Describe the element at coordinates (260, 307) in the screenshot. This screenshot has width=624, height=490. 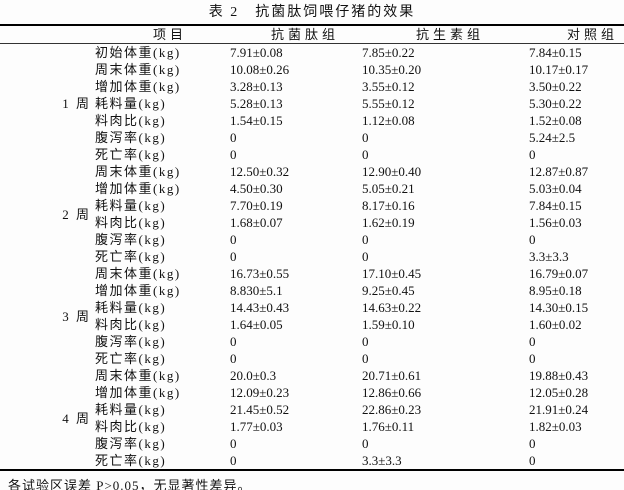
I see `value-cell: 14.43±0.43` at that location.